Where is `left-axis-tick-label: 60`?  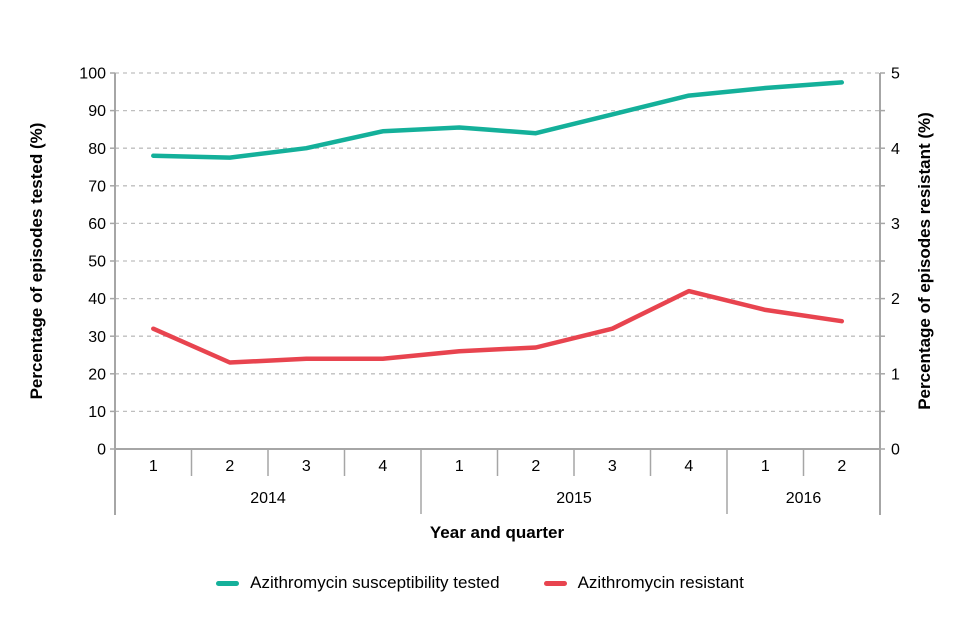 left-axis-tick-label: 60 is located at coordinates (97, 224).